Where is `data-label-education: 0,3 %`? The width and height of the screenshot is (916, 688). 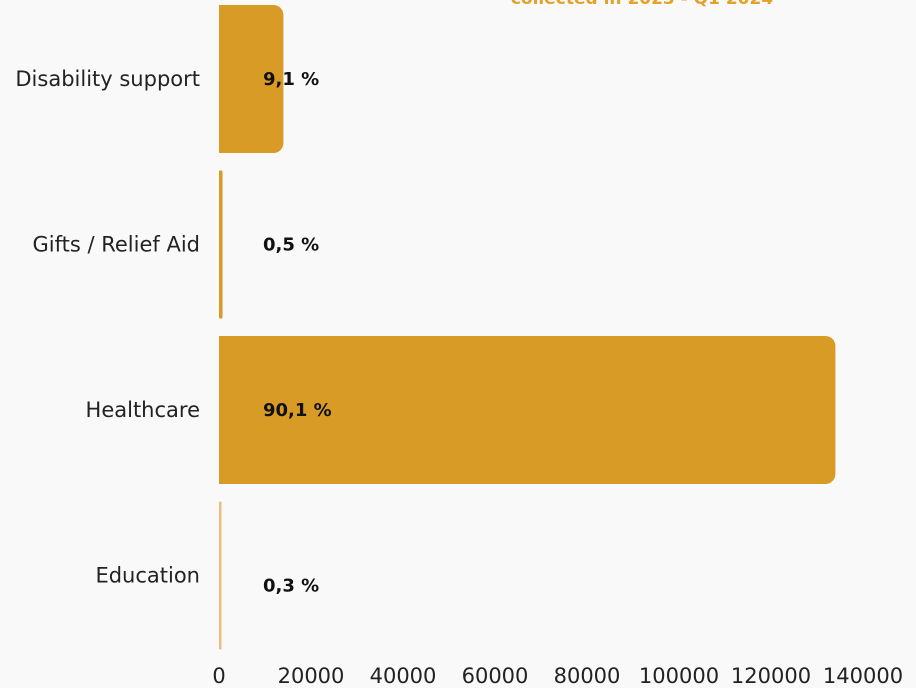 data-label-education: 0,3 % is located at coordinates (291, 586).